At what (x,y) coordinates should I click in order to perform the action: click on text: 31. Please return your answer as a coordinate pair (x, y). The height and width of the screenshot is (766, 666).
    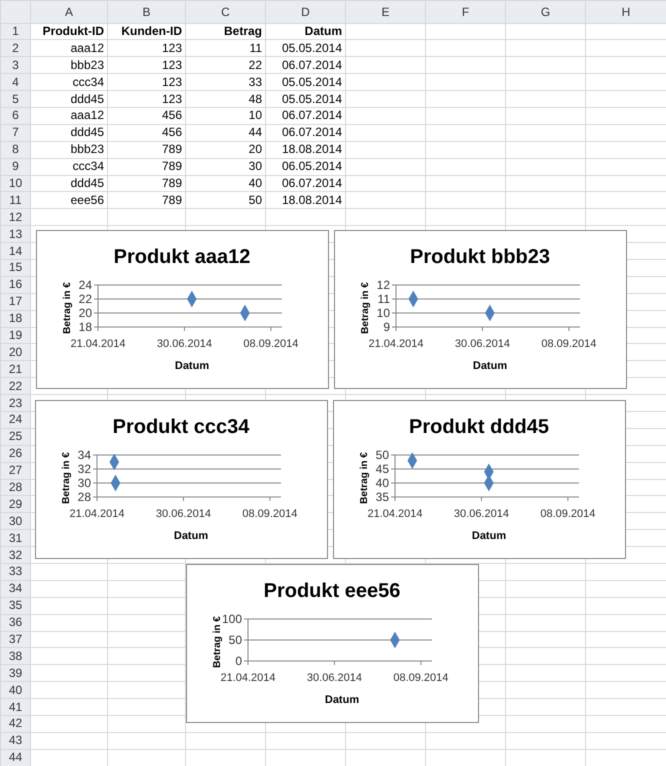
    Looking at the image, I should click on (15, 538).